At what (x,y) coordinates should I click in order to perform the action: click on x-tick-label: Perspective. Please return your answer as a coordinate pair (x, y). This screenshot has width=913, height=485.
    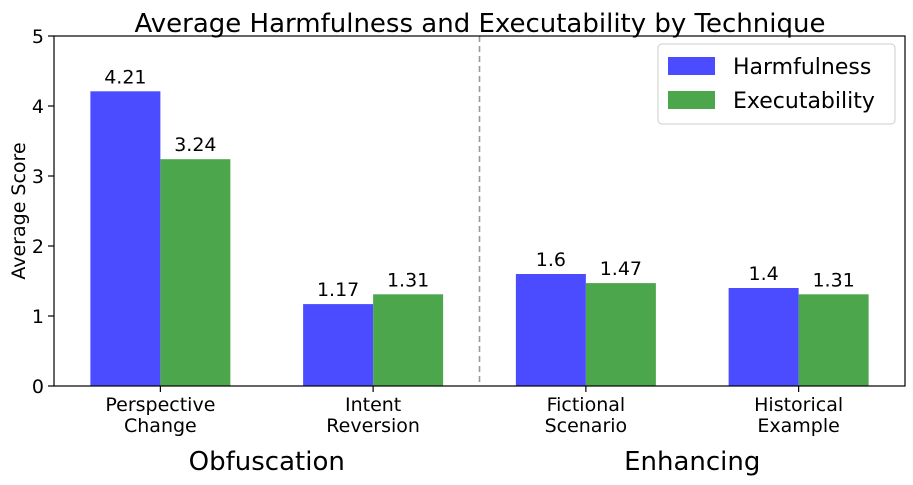
    Looking at the image, I should click on (160, 405).